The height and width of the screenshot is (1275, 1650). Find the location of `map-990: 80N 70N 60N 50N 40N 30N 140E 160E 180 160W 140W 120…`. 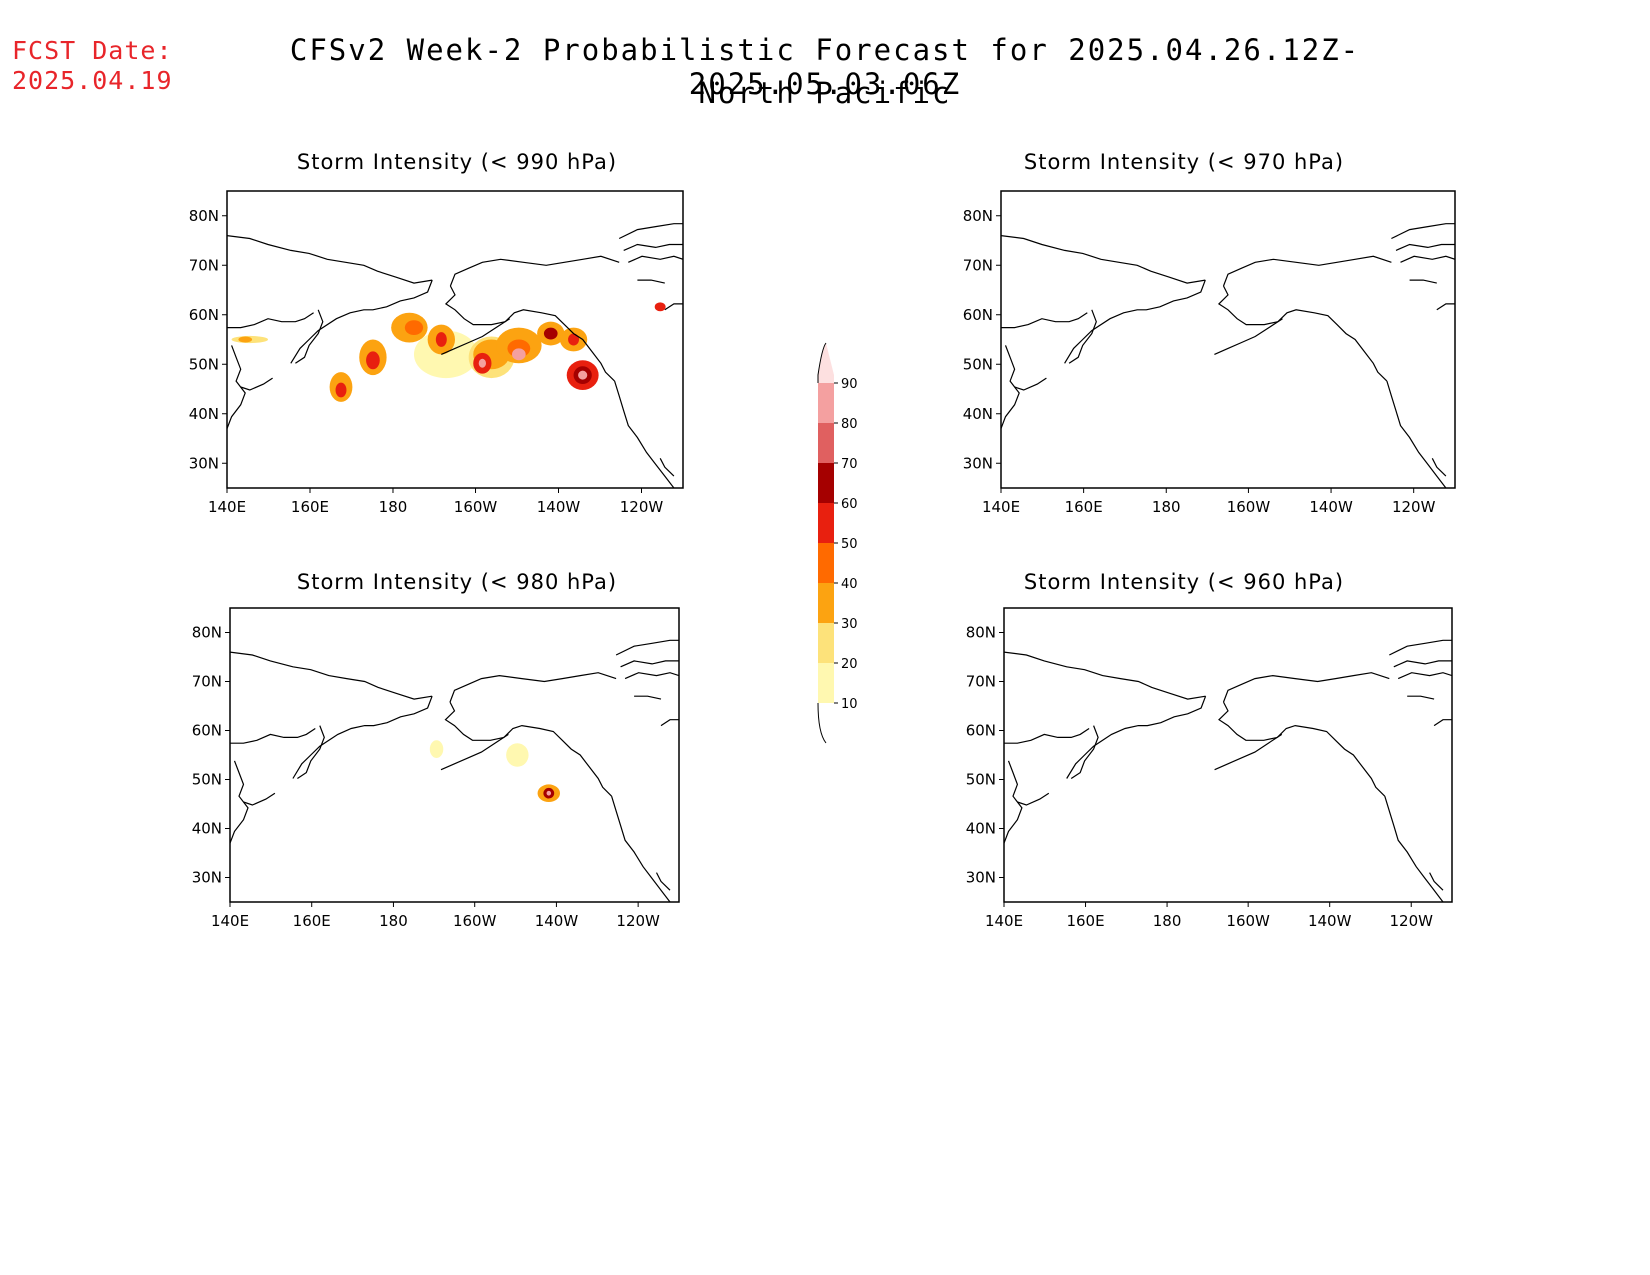

map-990: 80N 70N 60N 50N 40N 30N 140E 160E 180 160W 140W 120… is located at coordinates (436, 353).